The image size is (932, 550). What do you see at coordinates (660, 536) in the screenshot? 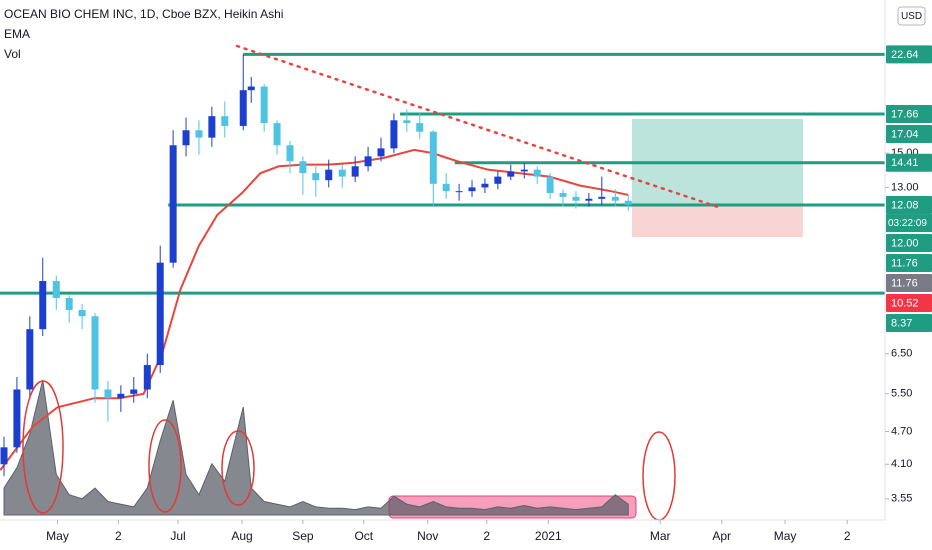
I see `x-tick-label: Mar` at bounding box center [660, 536].